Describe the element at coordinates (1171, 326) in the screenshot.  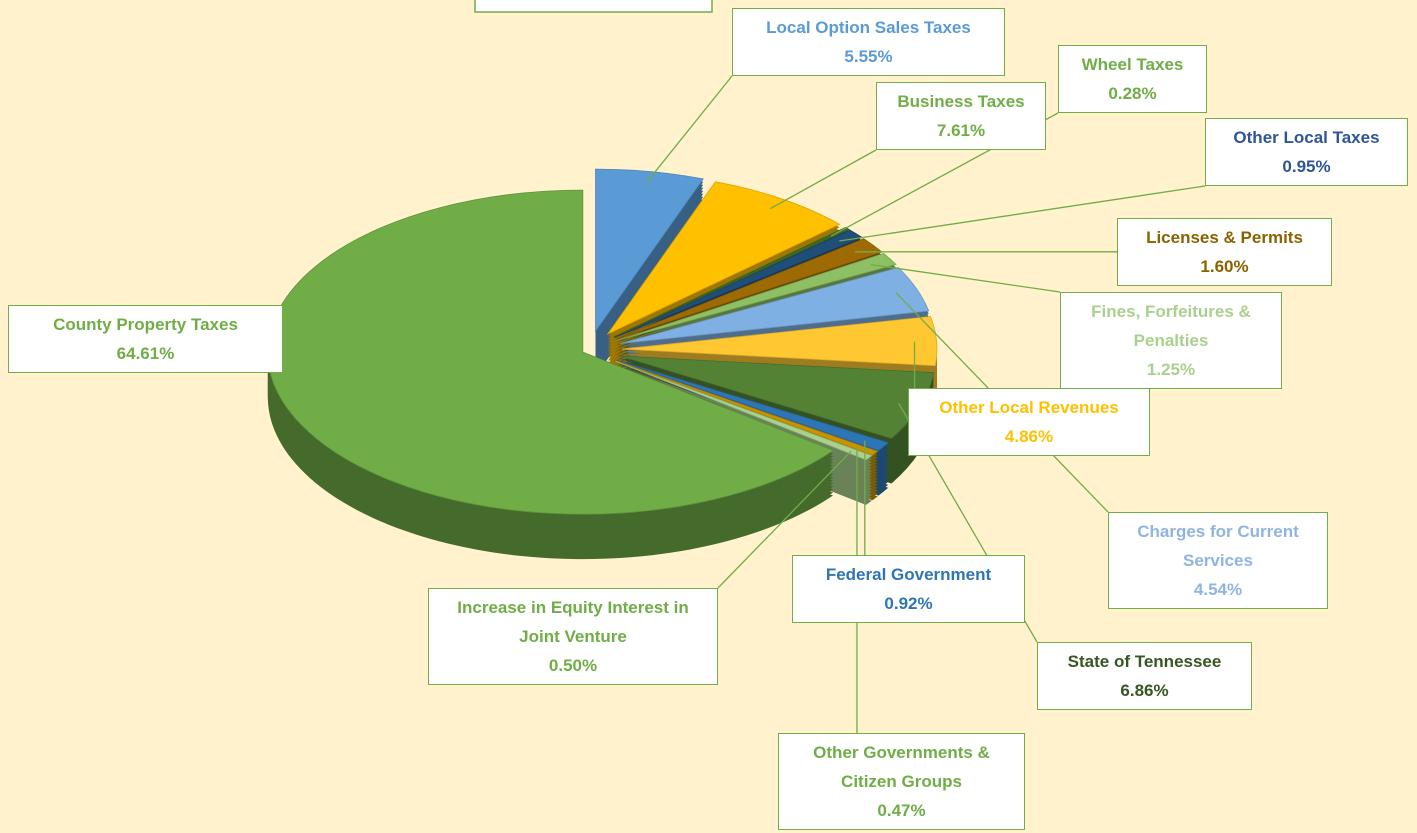
I see `category-label: Fines, Forfeitures & Penalties` at that location.